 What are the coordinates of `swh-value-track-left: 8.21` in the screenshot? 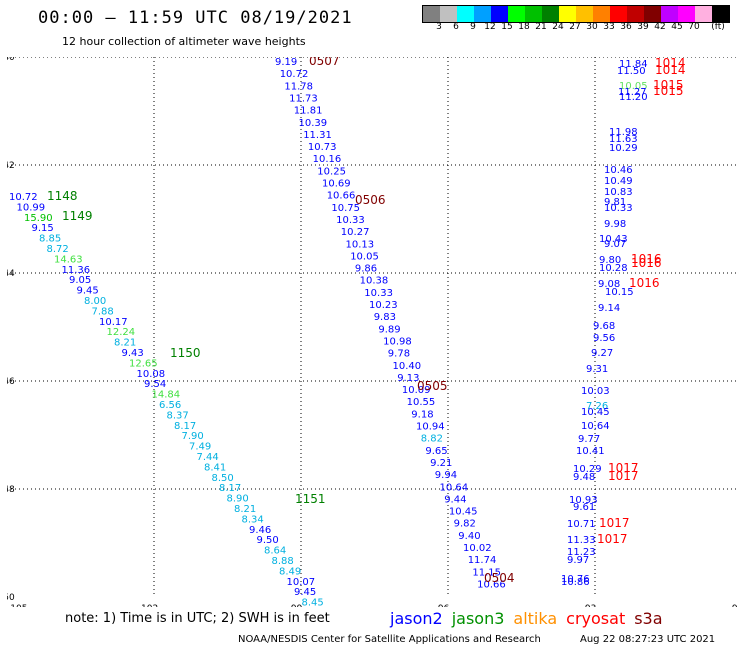 It's located at (245, 509).